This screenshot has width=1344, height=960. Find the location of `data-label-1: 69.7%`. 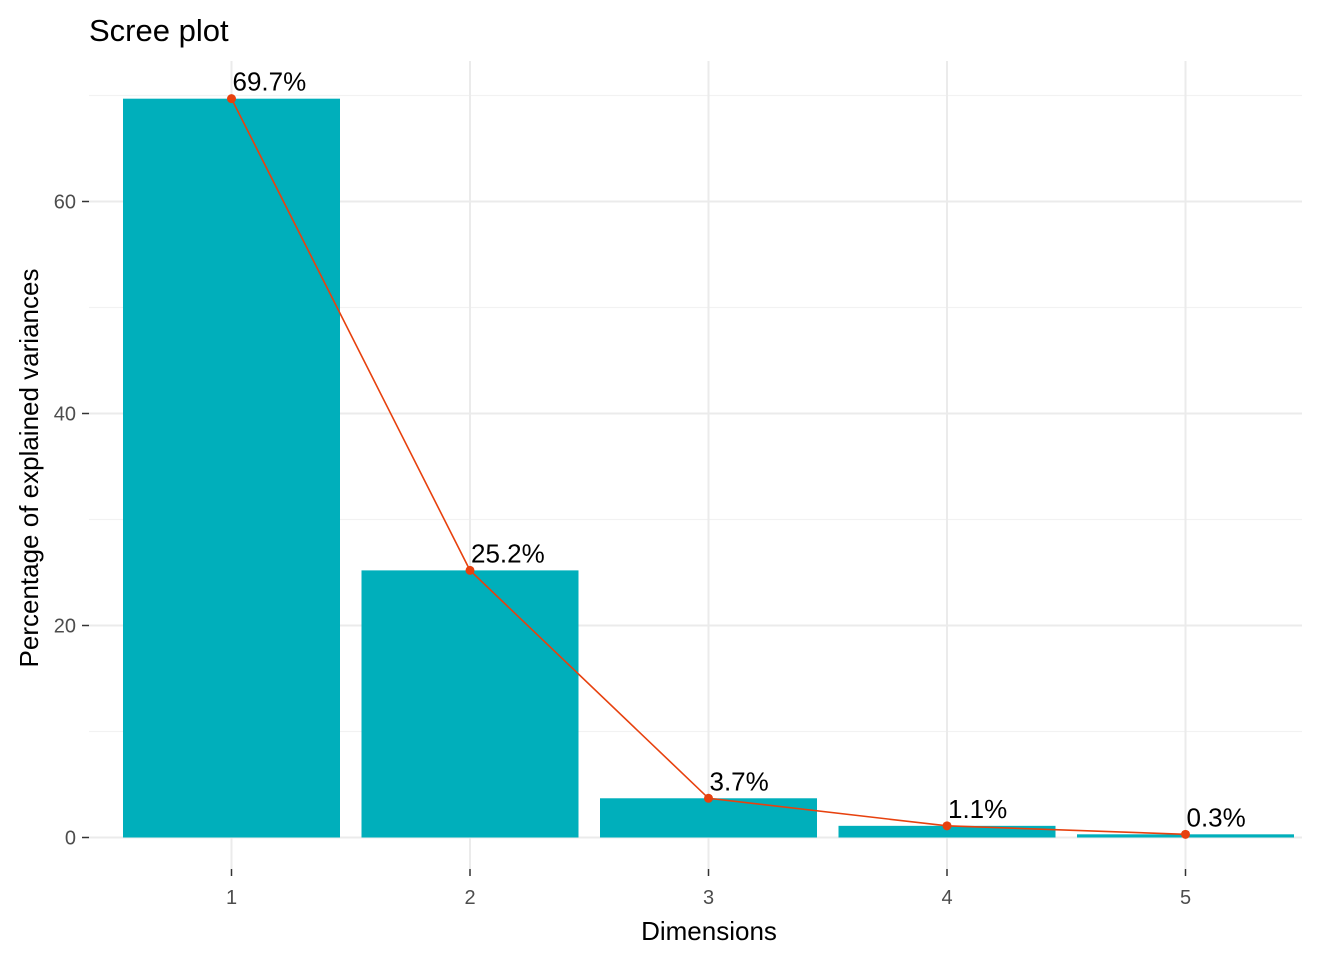

data-label-1: 69.7% is located at coordinates (270, 82).